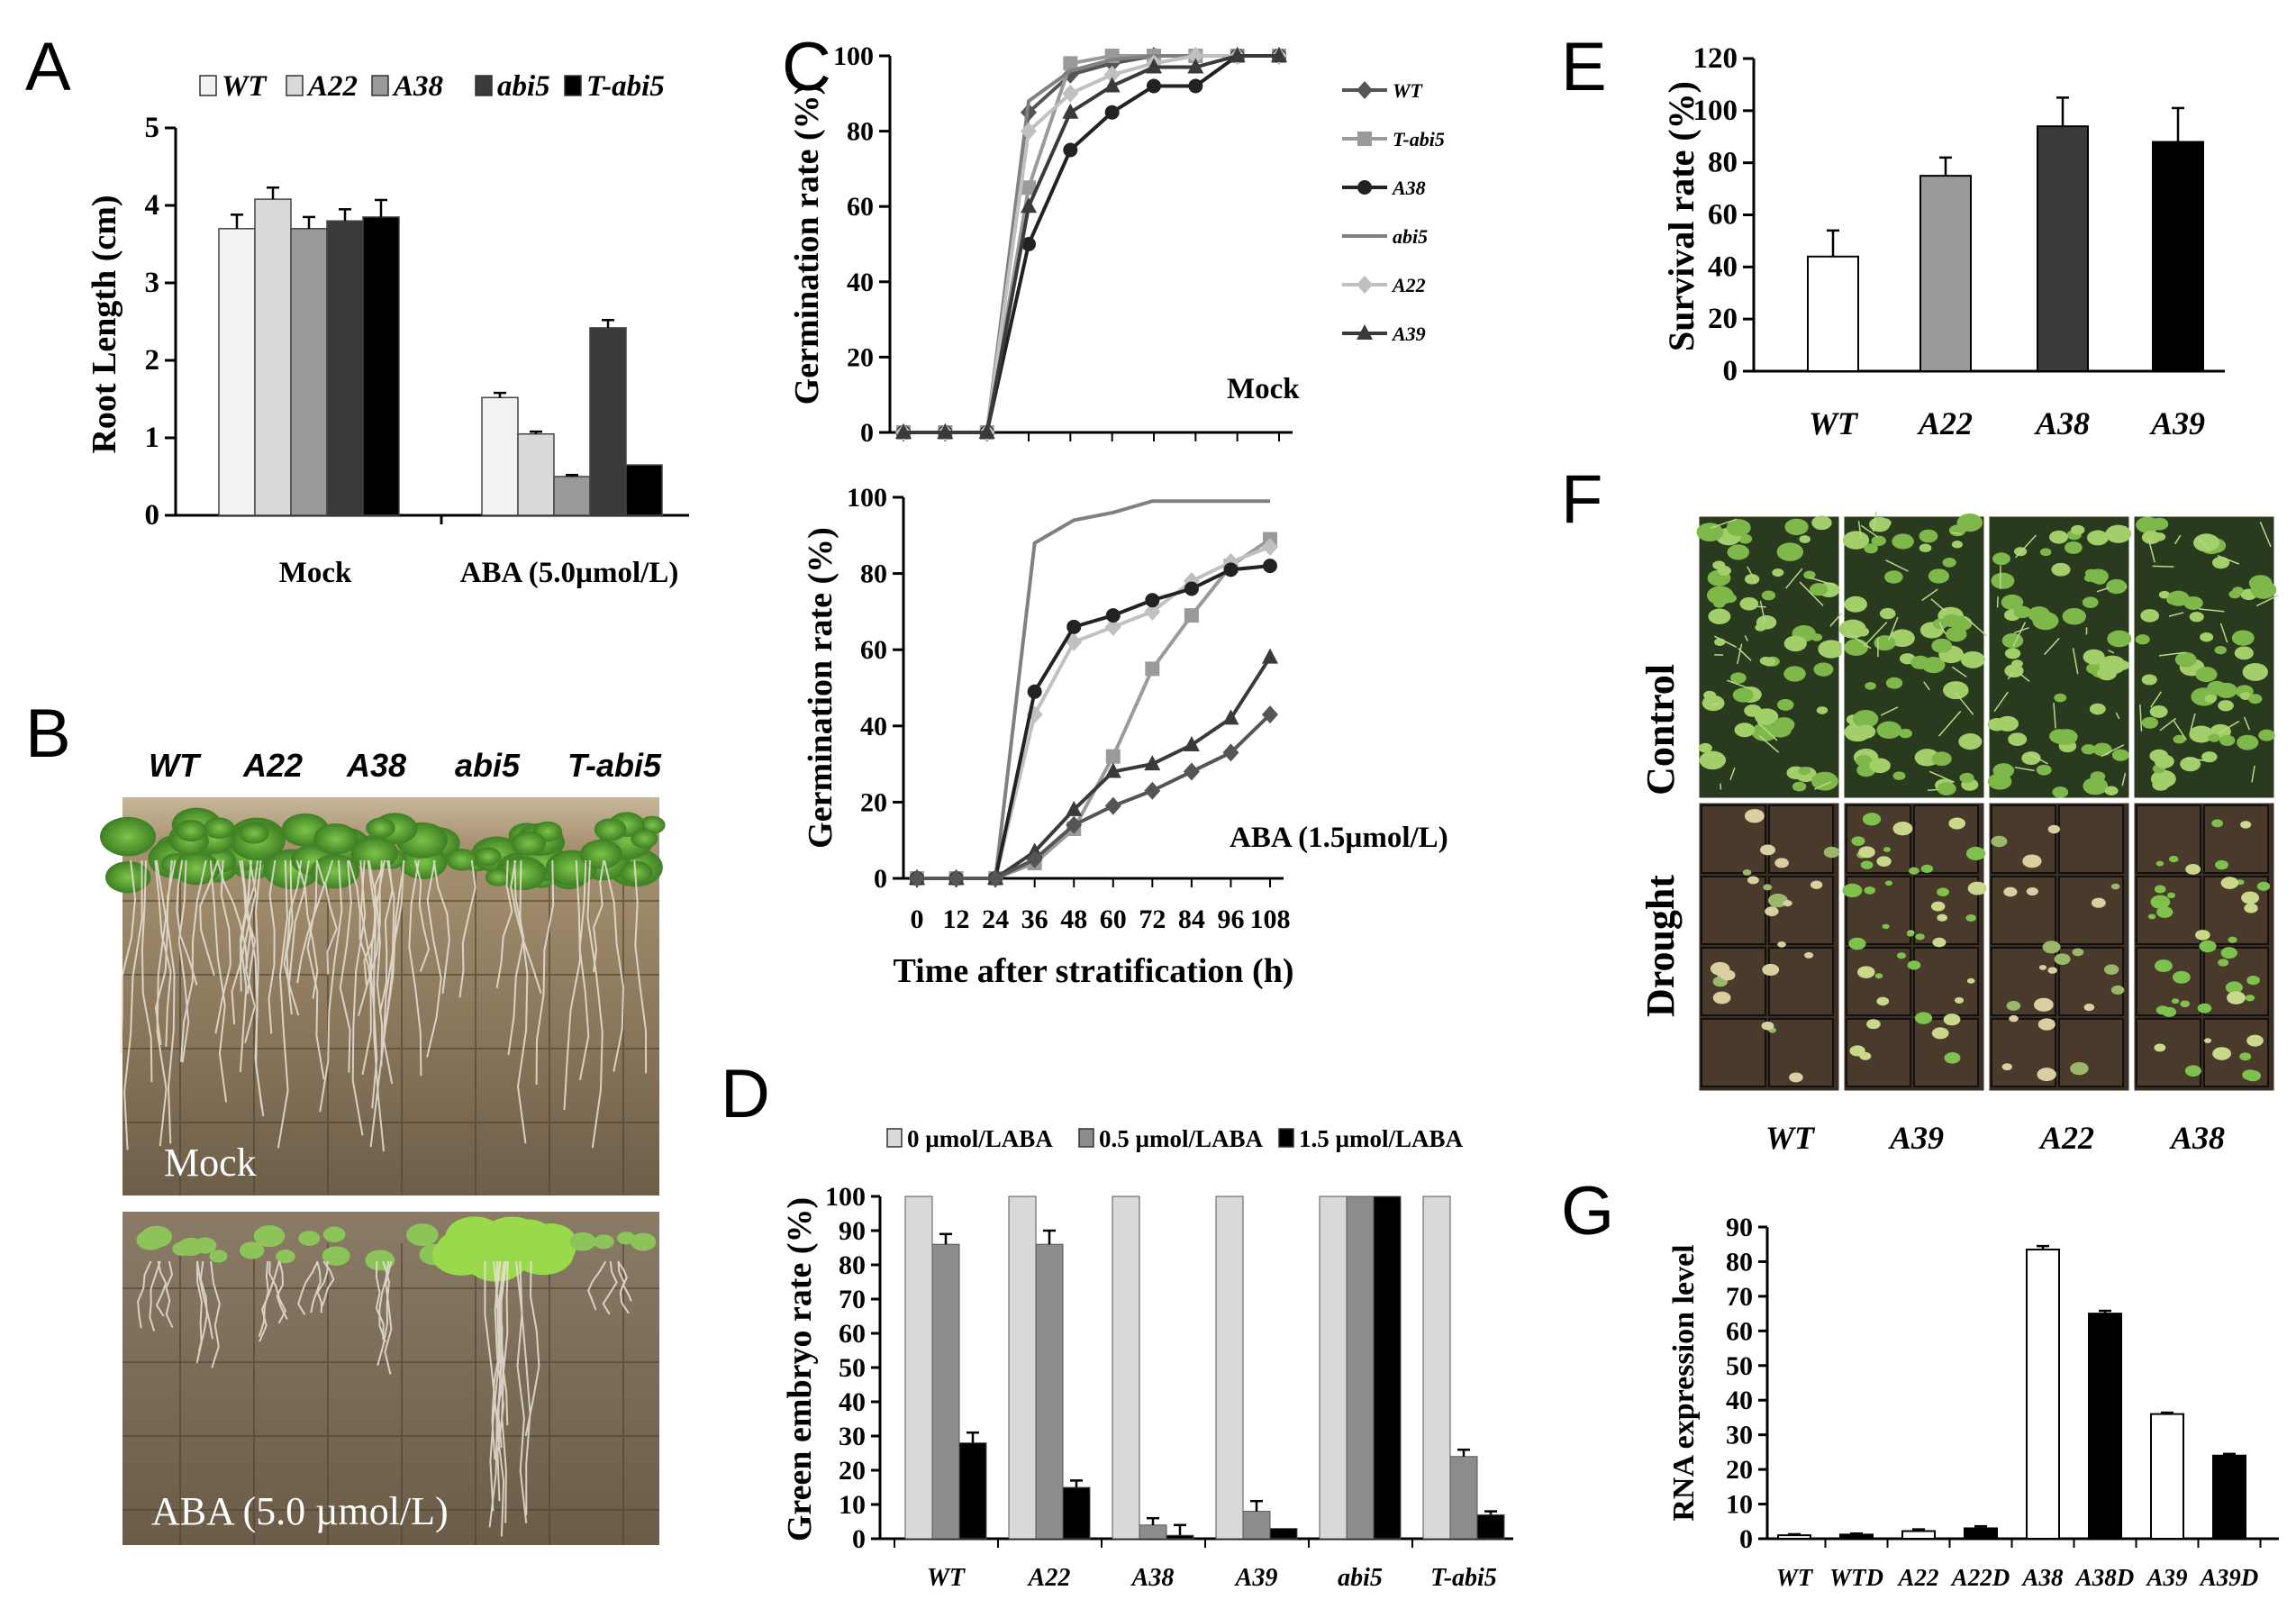  I want to click on g-bar-a22, so click(1919, 1535).